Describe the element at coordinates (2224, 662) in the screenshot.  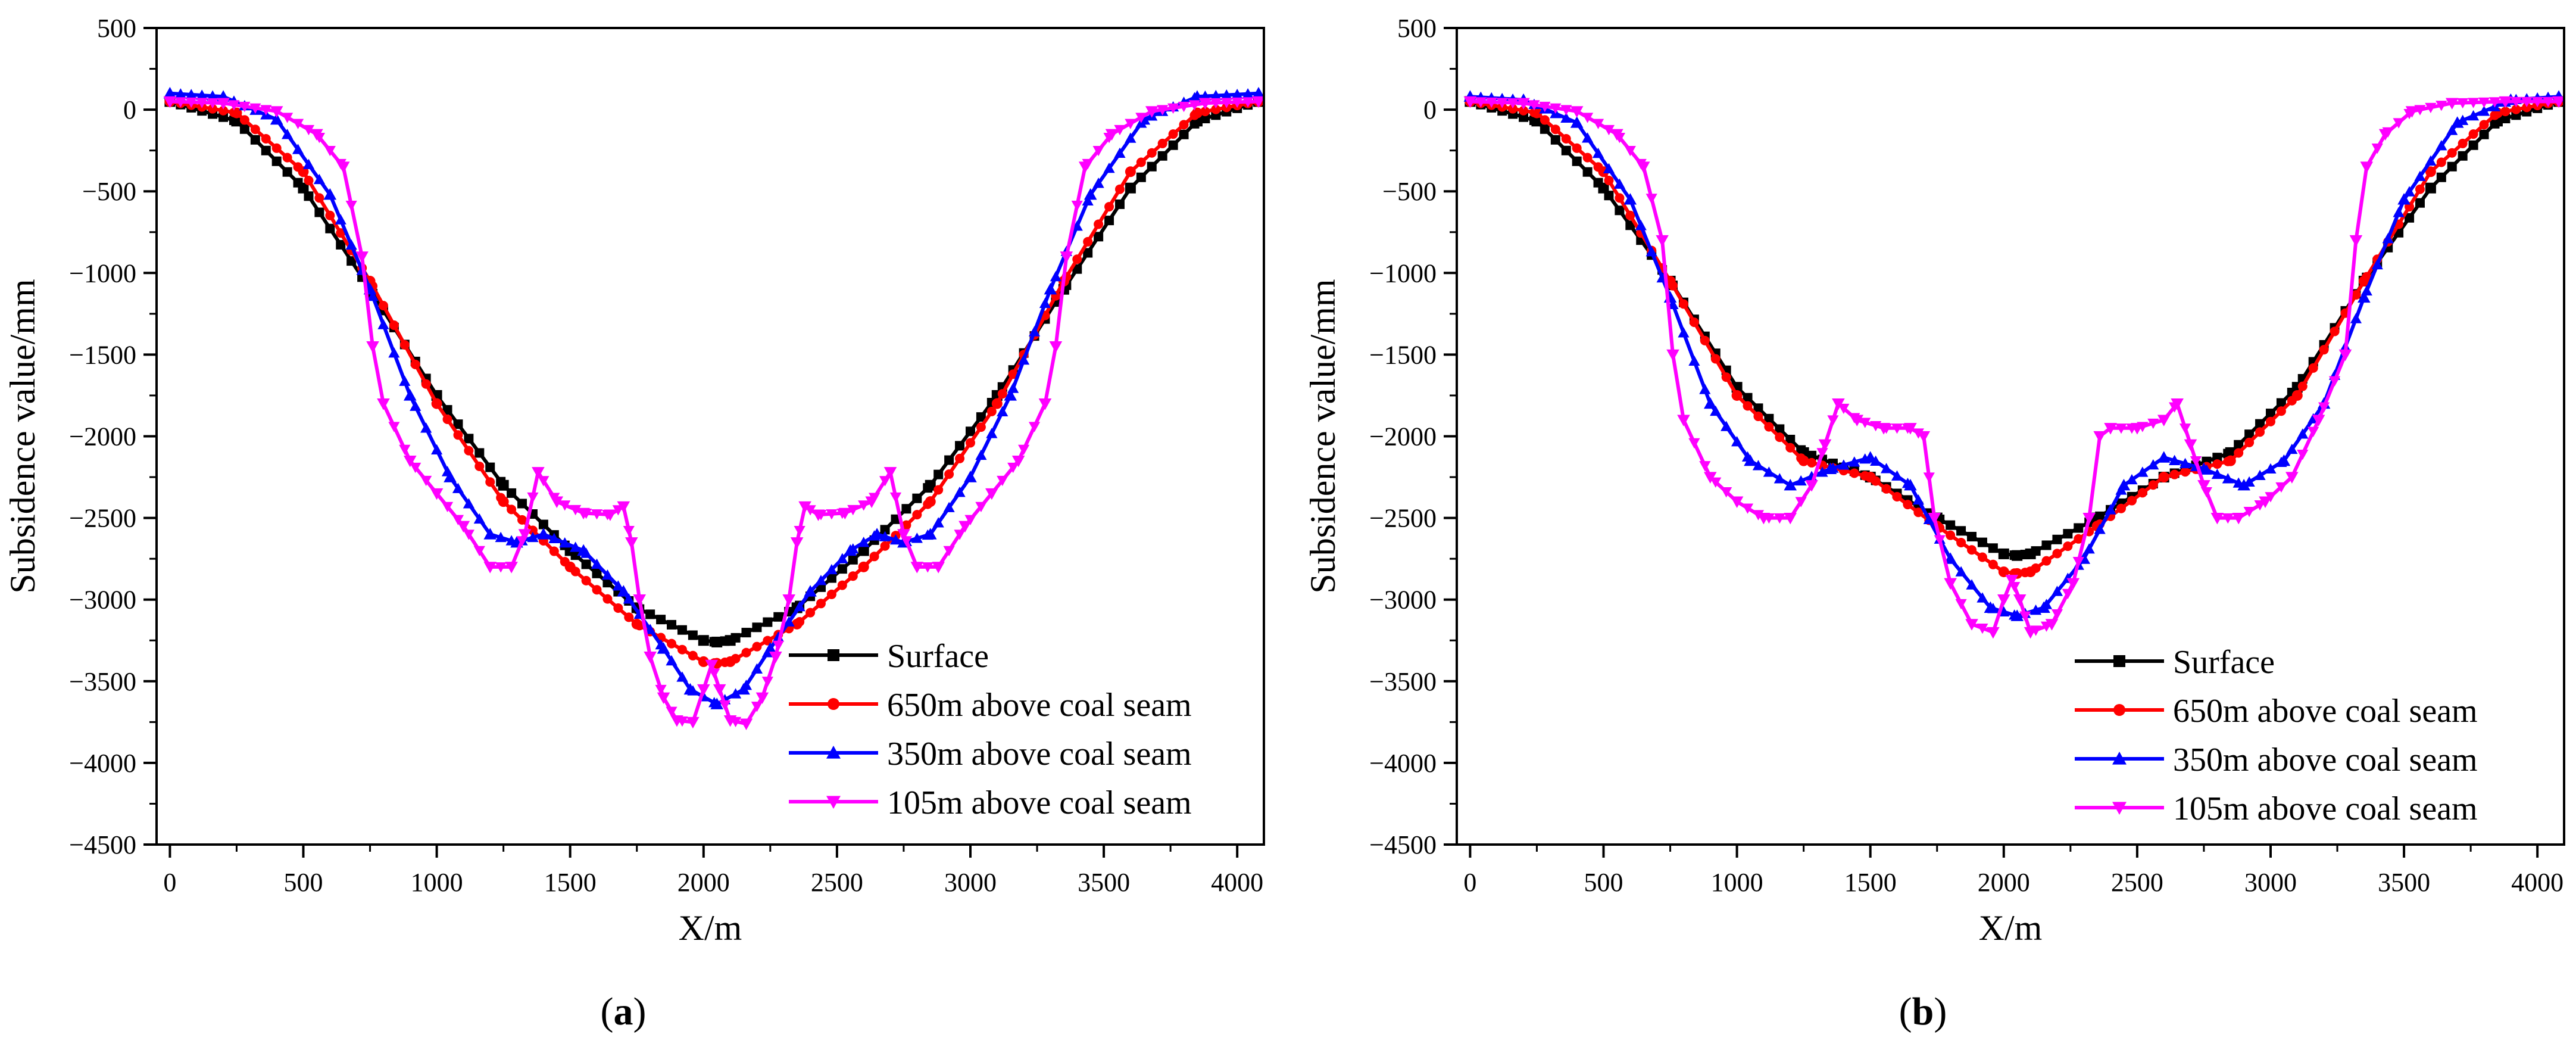
I see `legend-label: Surface` at that location.